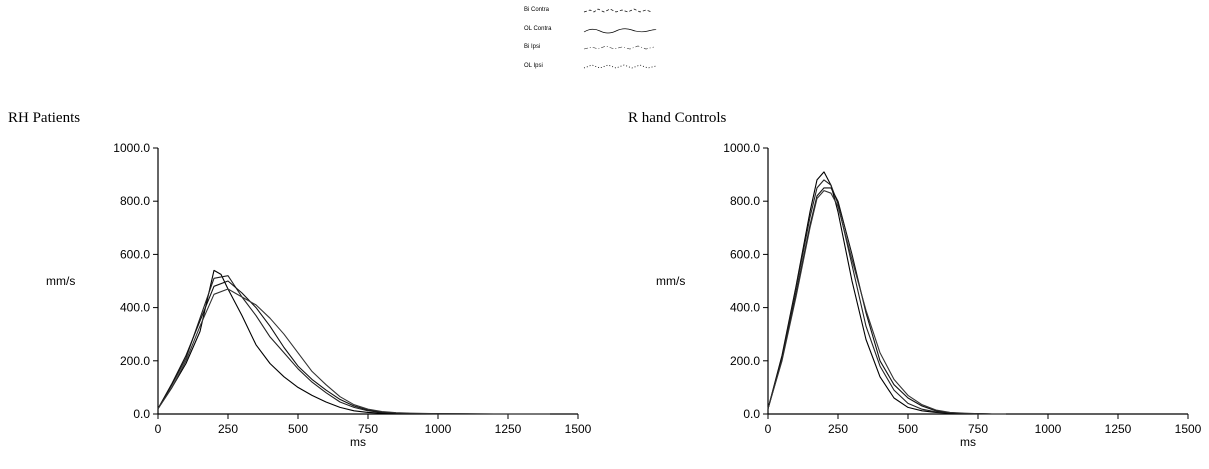  Describe the element at coordinates (532, 47) in the screenshot. I see `legend-label: Bi Ipsi` at that location.